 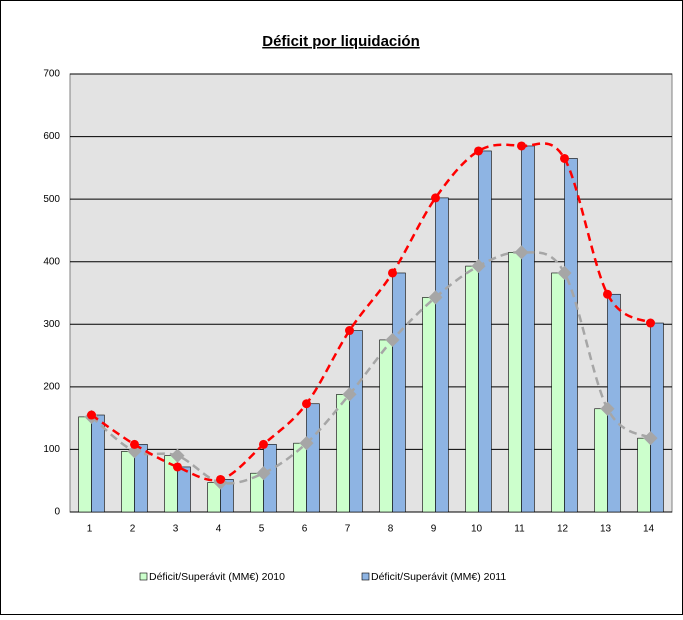 What do you see at coordinates (391, 529) in the screenshot?
I see `x-tick-label: 8` at bounding box center [391, 529].